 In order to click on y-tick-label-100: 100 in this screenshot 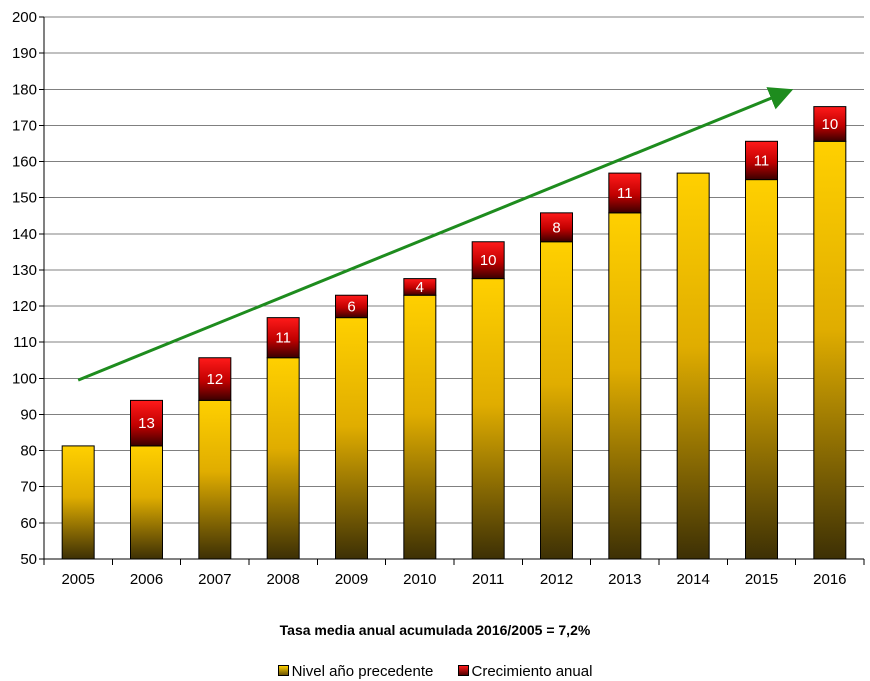, I will do `click(24, 378)`.